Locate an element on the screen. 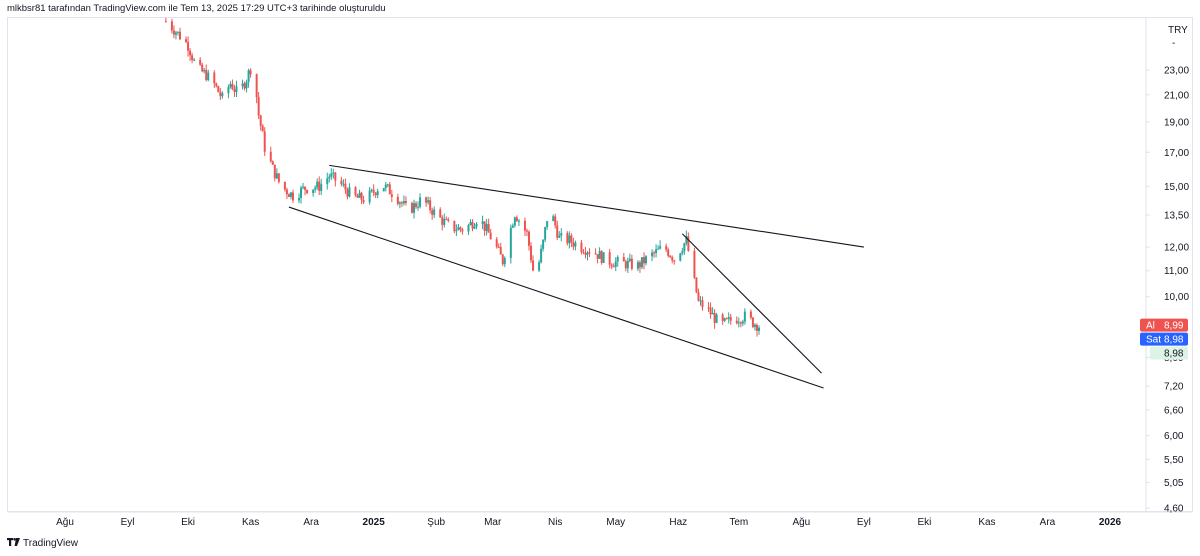  x-tick-label: 2026 is located at coordinates (1110, 522).